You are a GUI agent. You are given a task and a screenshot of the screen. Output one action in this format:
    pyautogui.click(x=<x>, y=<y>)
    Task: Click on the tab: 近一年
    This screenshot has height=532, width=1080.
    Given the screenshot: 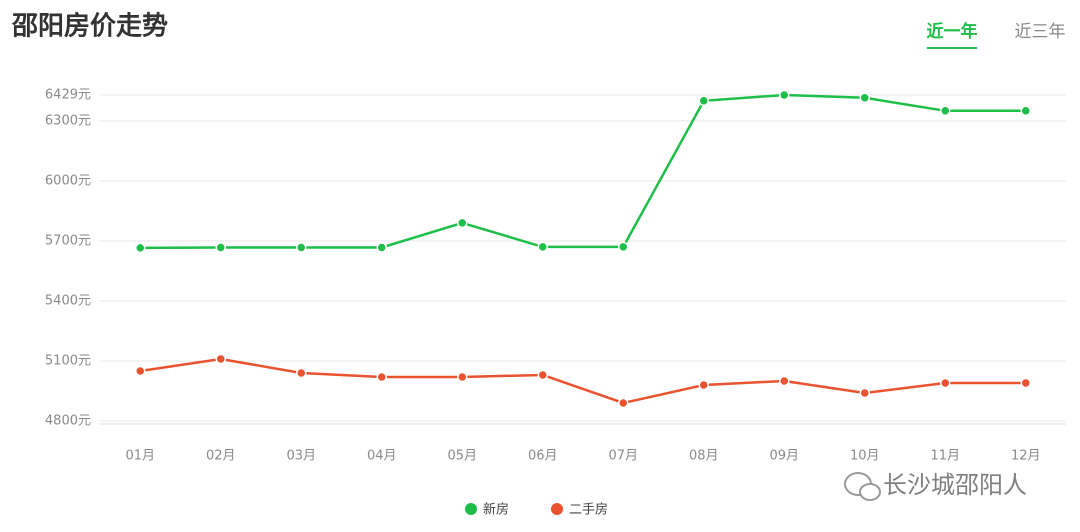 What is the action you would take?
    pyautogui.click(x=952, y=31)
    